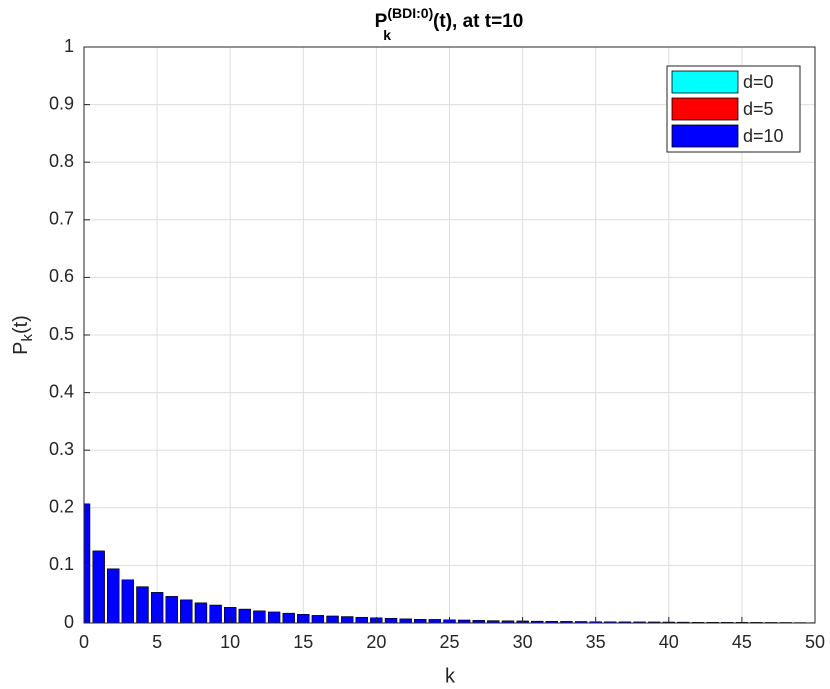  I want to click on title-base: P, so click(381, 21).